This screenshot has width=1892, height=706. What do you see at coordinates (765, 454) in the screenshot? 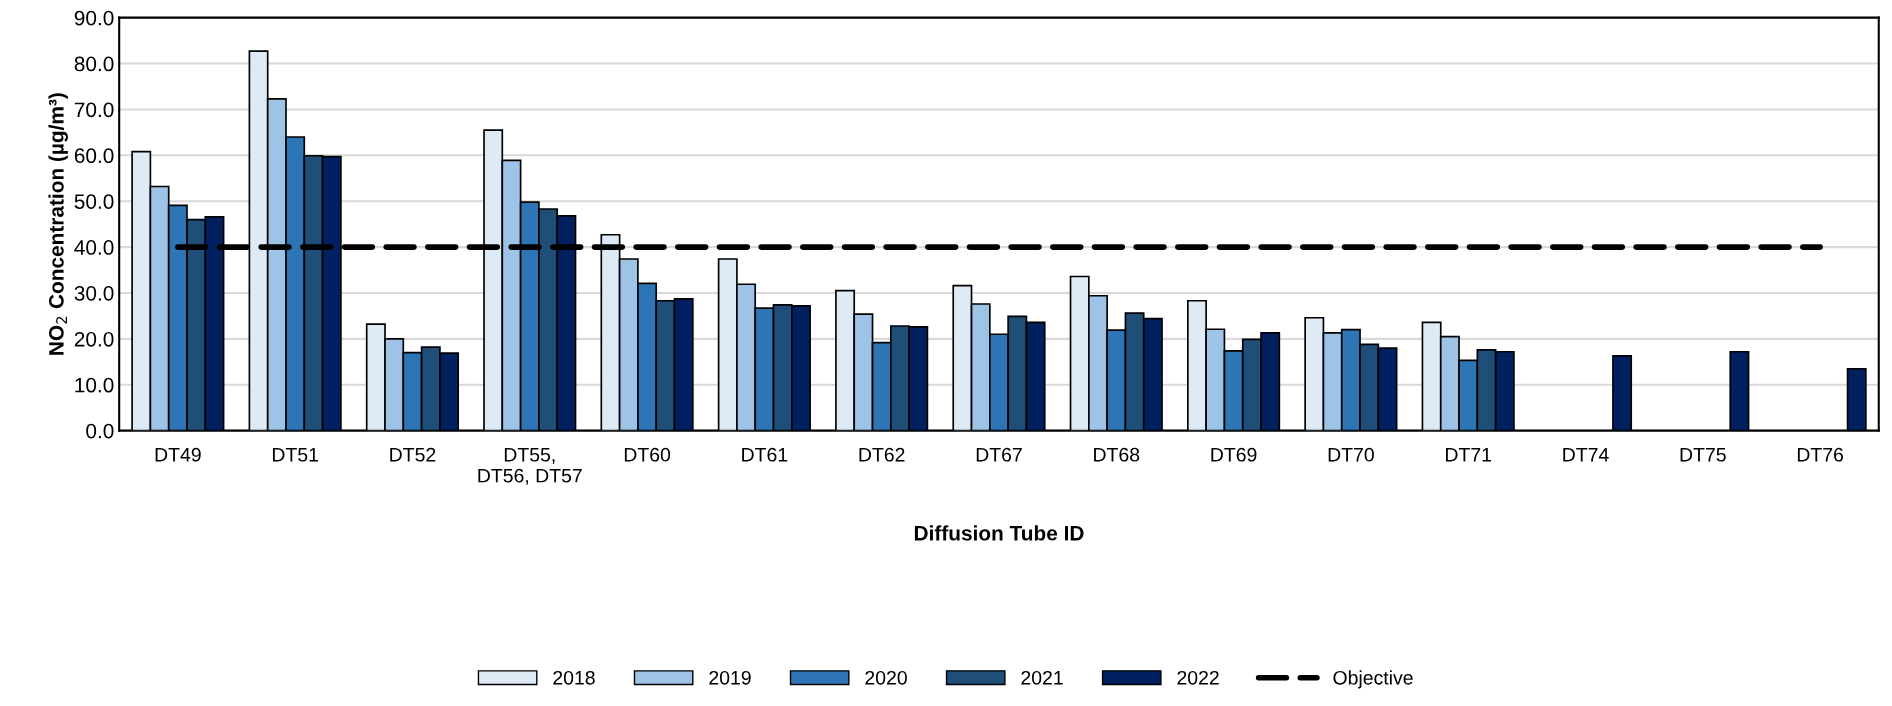
I see `x-tick-label: DT61` at bounding box center [765, 454].